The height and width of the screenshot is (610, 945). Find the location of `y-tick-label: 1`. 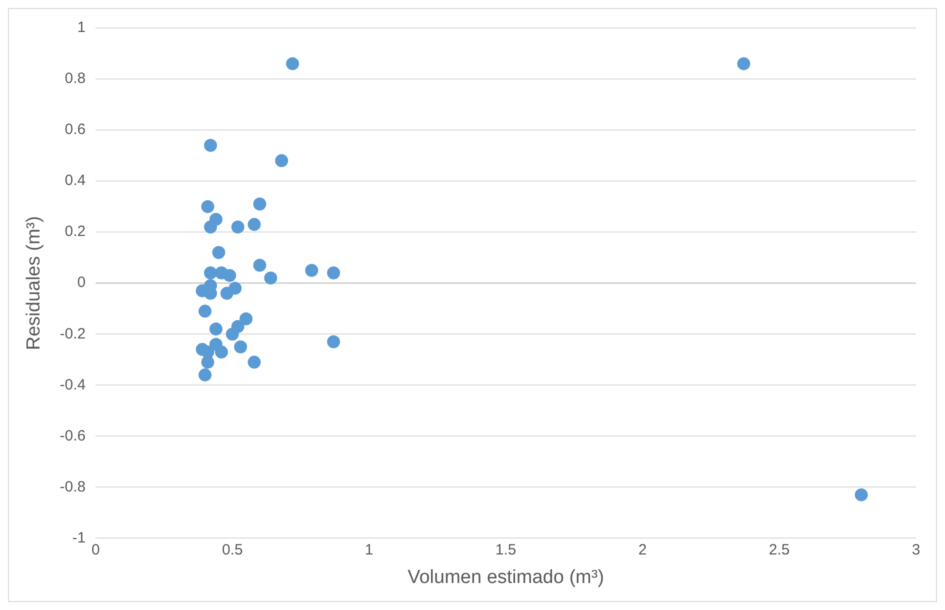

y-tick-label: 1 is located at coordinates (81, 27).